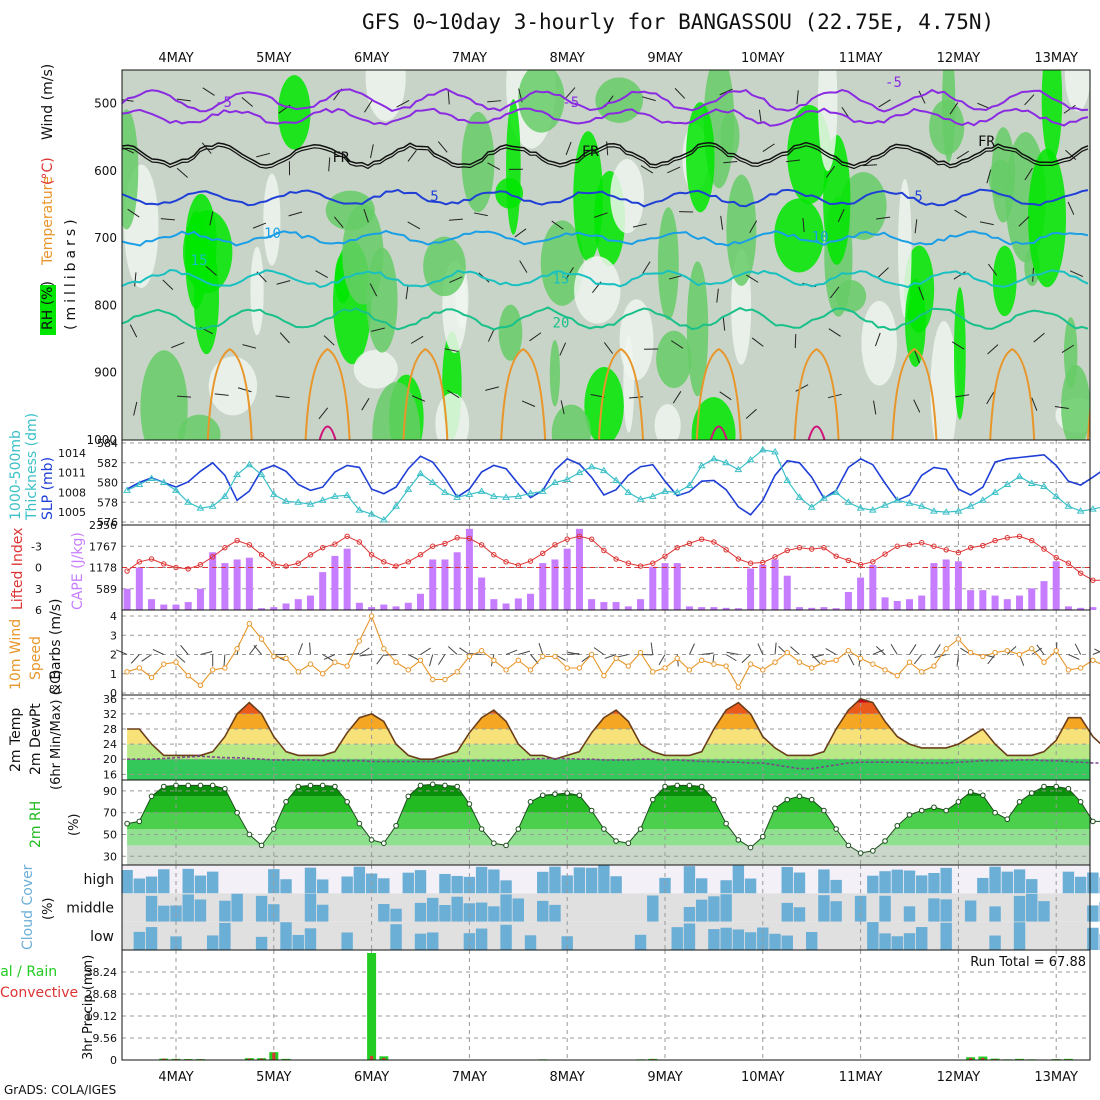 This screenshot has height=1100, width=1100. What do you see at coordinates (39, 993) in the screenshot?
I see `precip-ylabel-convective: Convective` at bounding box center [39, 993].